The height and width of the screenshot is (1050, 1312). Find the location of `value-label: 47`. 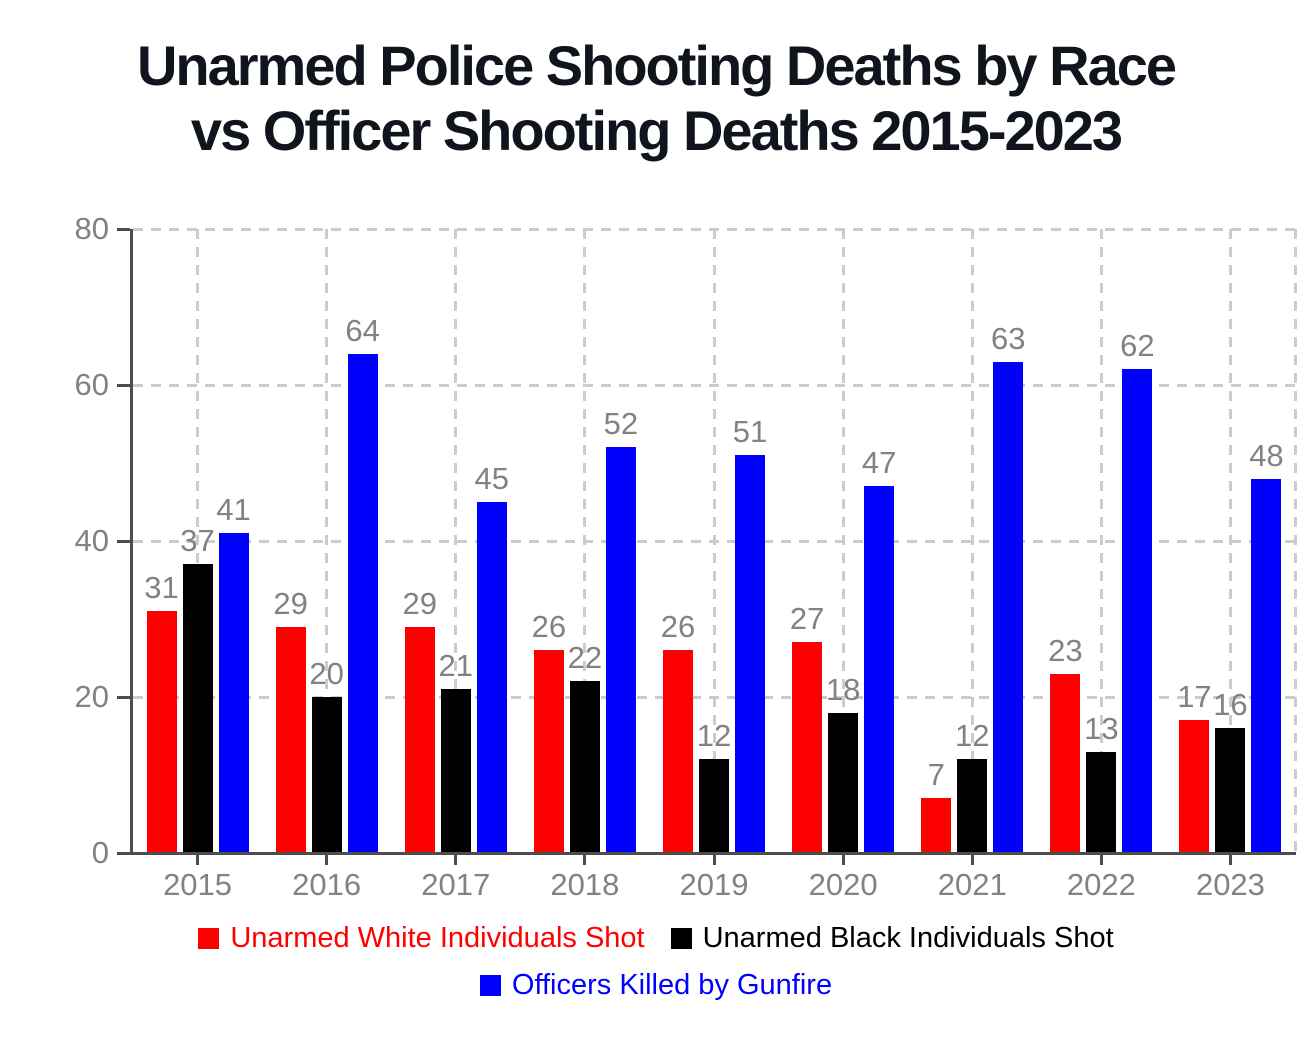

value-label: 47 is located at coordinates (879, 463).